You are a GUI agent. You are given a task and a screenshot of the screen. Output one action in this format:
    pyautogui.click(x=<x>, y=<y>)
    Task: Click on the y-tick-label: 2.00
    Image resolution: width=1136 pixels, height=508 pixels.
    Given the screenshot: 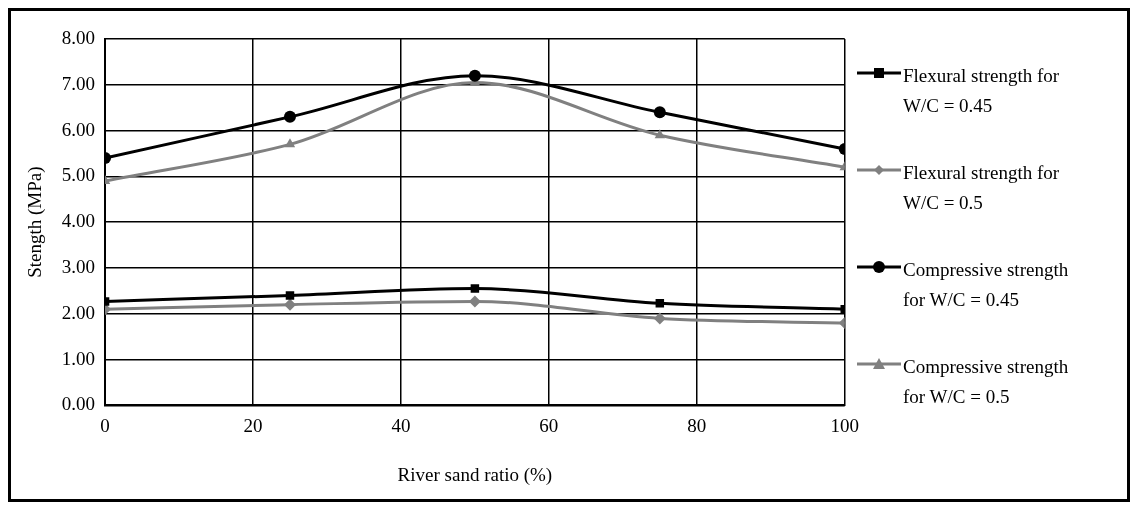 What is the action you would take?
    pyautogui.click(x=78, y=312)
    